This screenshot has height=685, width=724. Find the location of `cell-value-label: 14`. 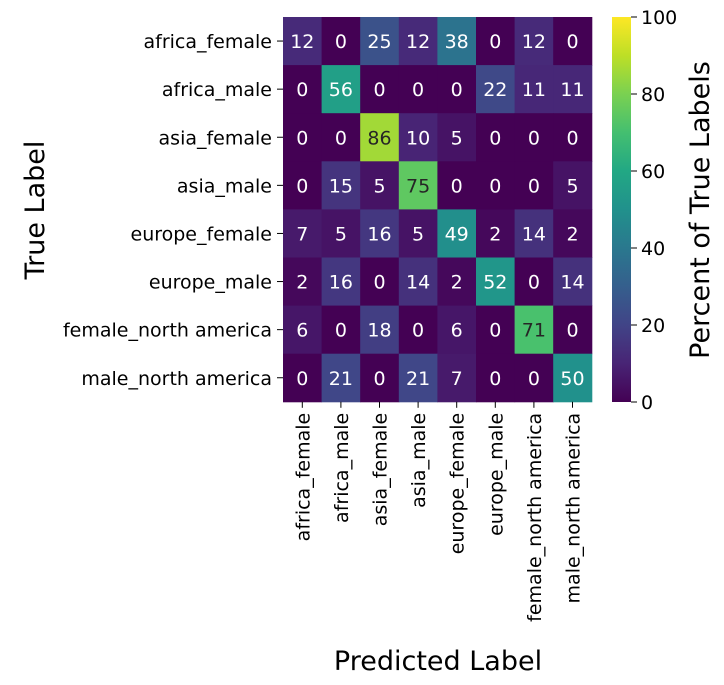

cell-value-label: 14 is located at coordinates (534, 234).